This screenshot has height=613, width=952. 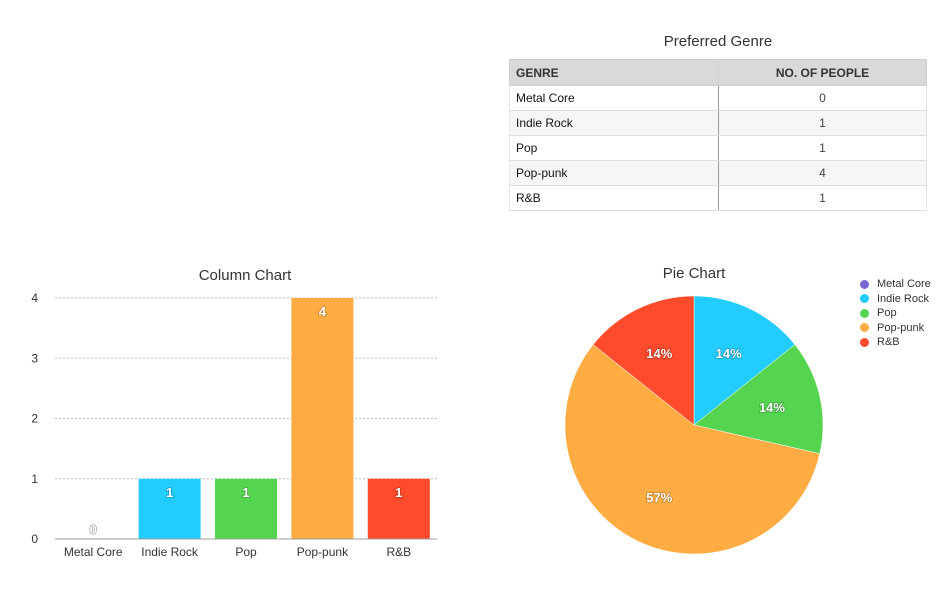 What do you see at coordinates (170, 552) in the screenshot?
I see `x-tick-label: Indie Rock` at bounding box center [170, 552].